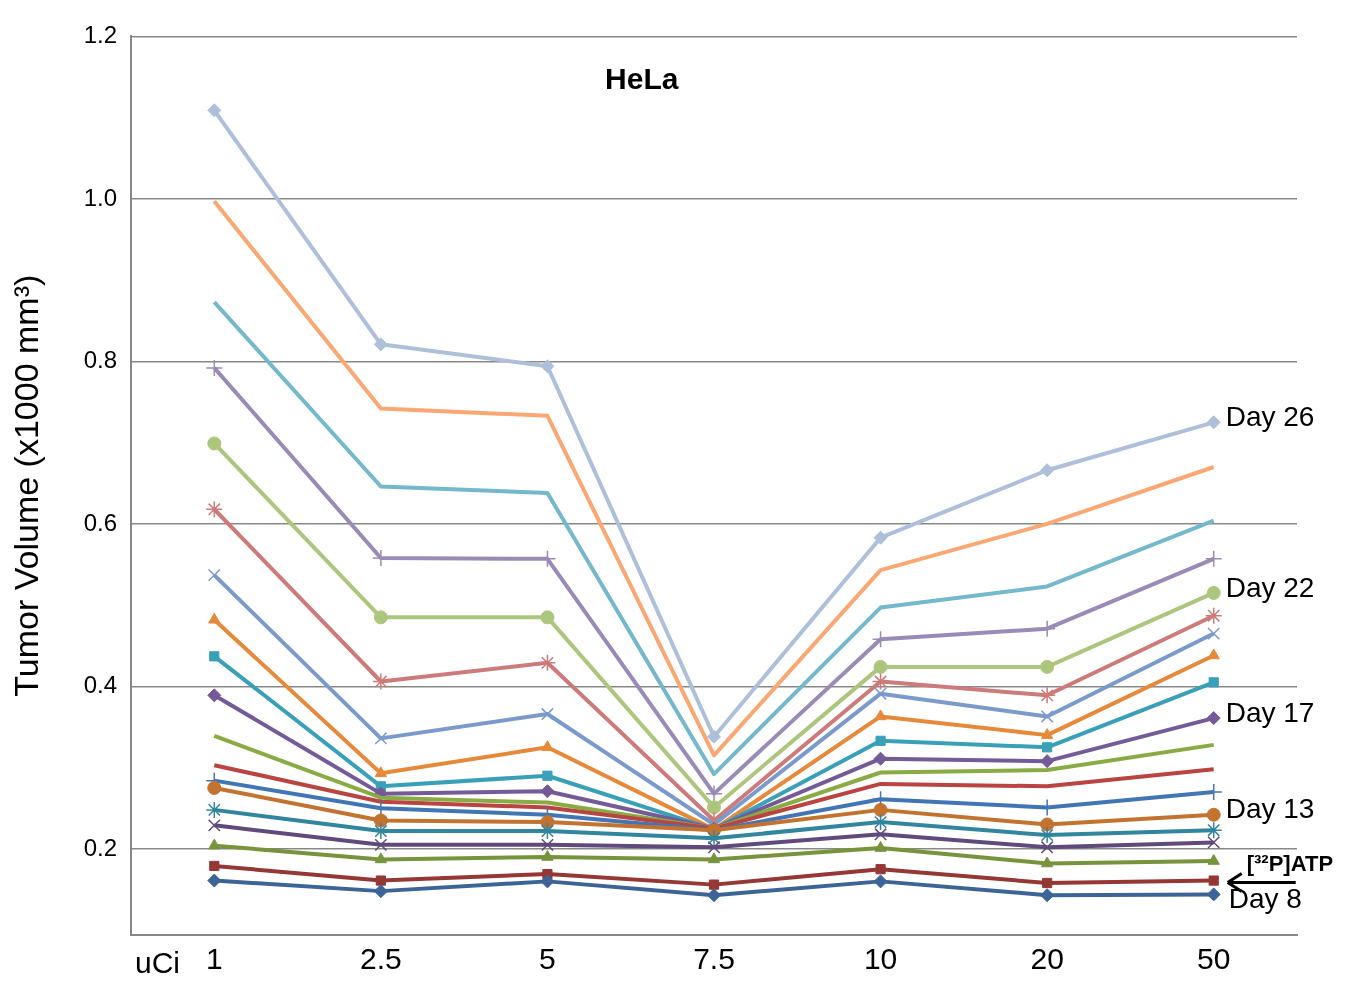  What do you see at coordinates (1270, 712) in the screenshot?
I see `annotation: Day 17` at bounding box center [1270, 712].